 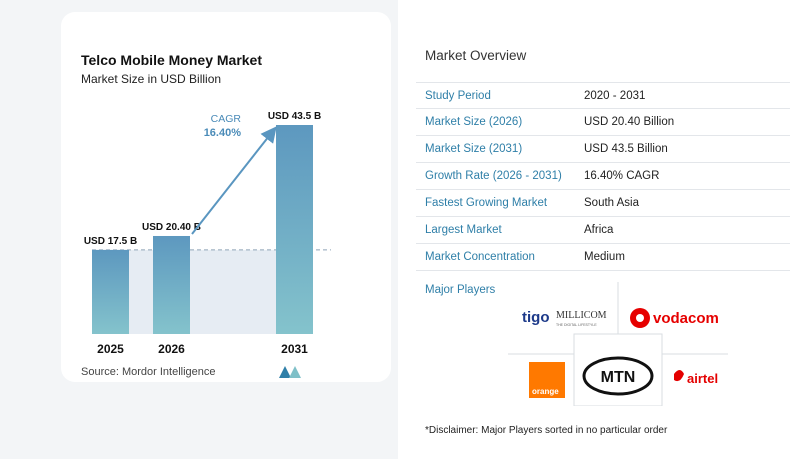 I want to click on overview-row-value: 16.40% CAGR, so click(x=622, y=176).